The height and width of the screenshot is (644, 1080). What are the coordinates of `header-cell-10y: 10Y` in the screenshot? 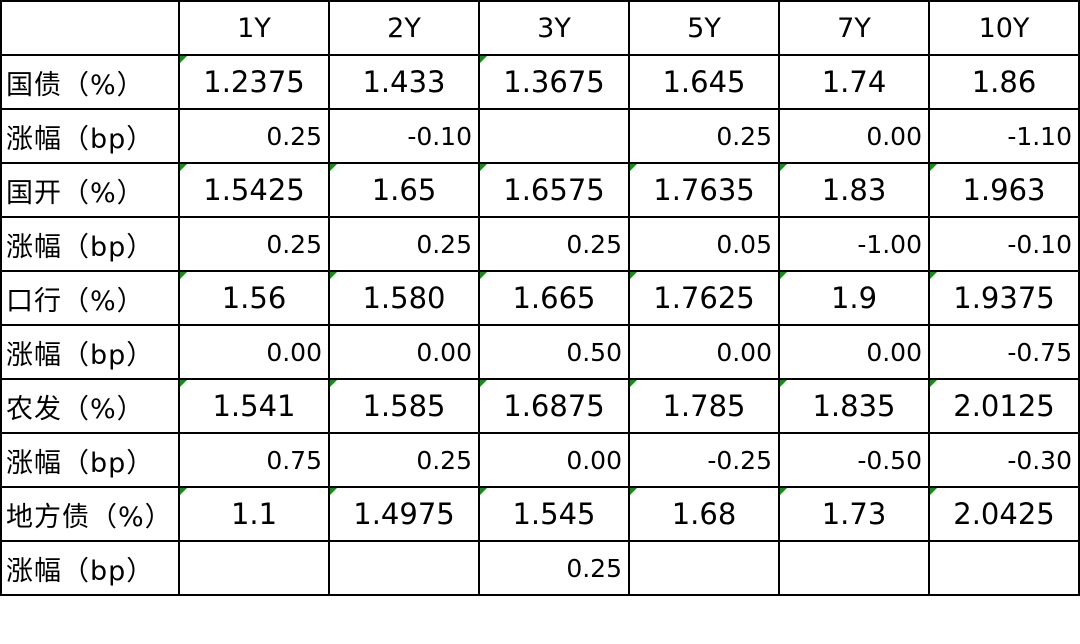 It's located at (1004, 28).